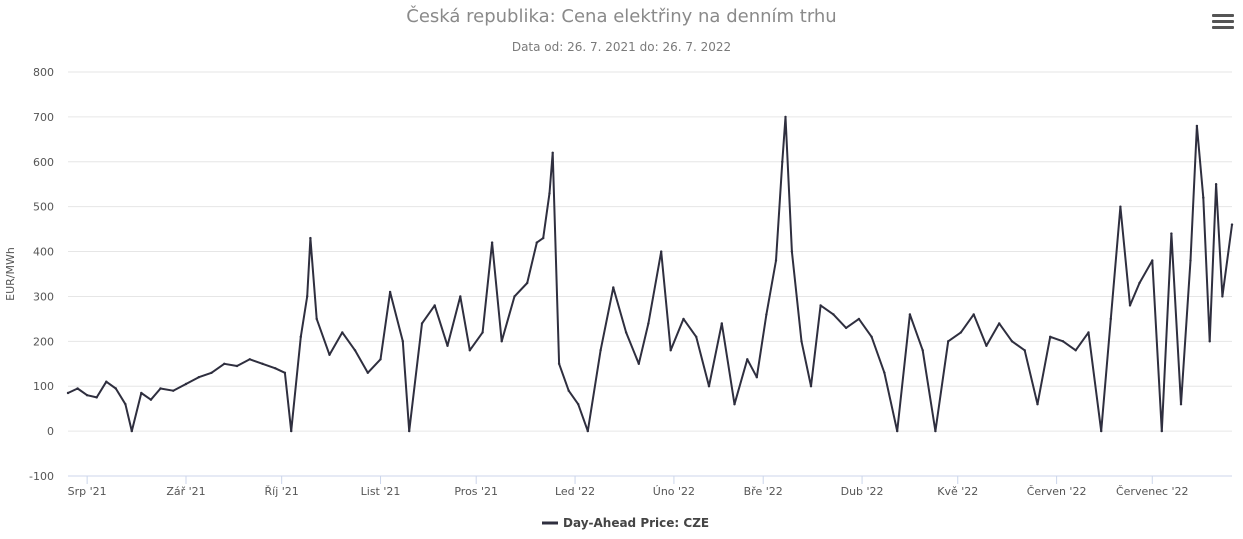  I want to click on x-tick-label: List '21, so click(381, 491).